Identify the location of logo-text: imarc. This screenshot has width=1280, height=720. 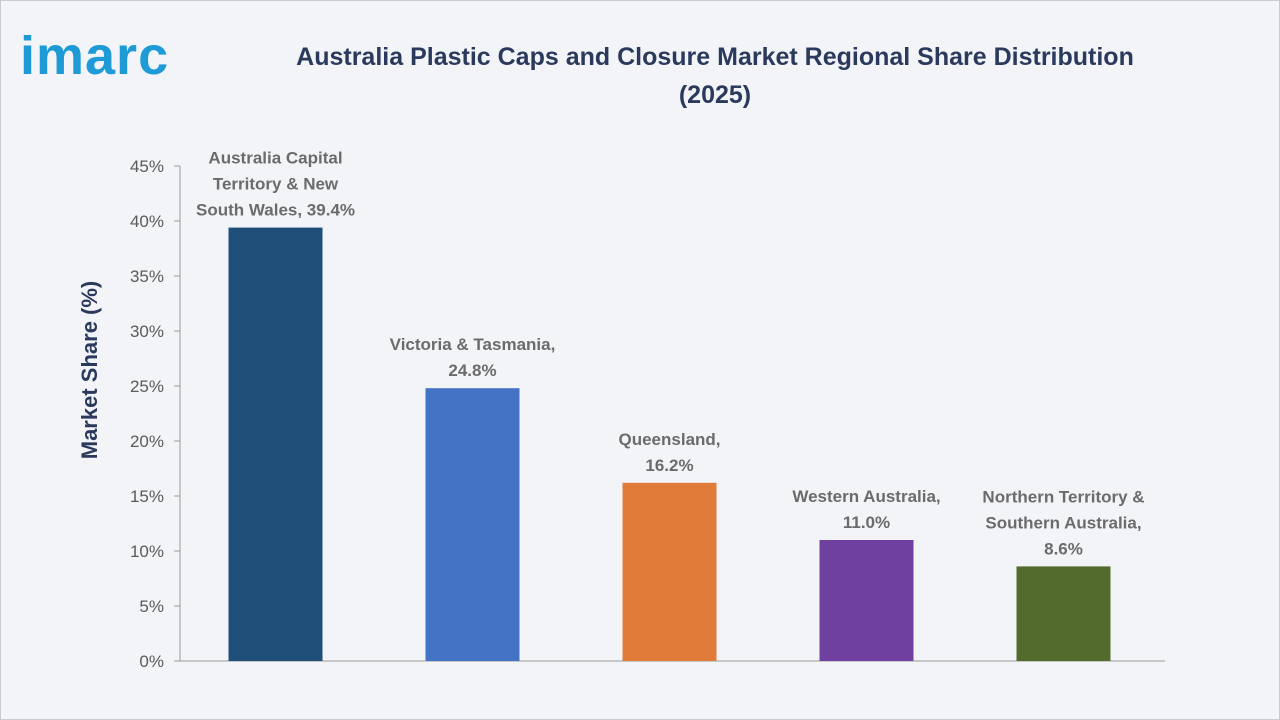
(94, 56).